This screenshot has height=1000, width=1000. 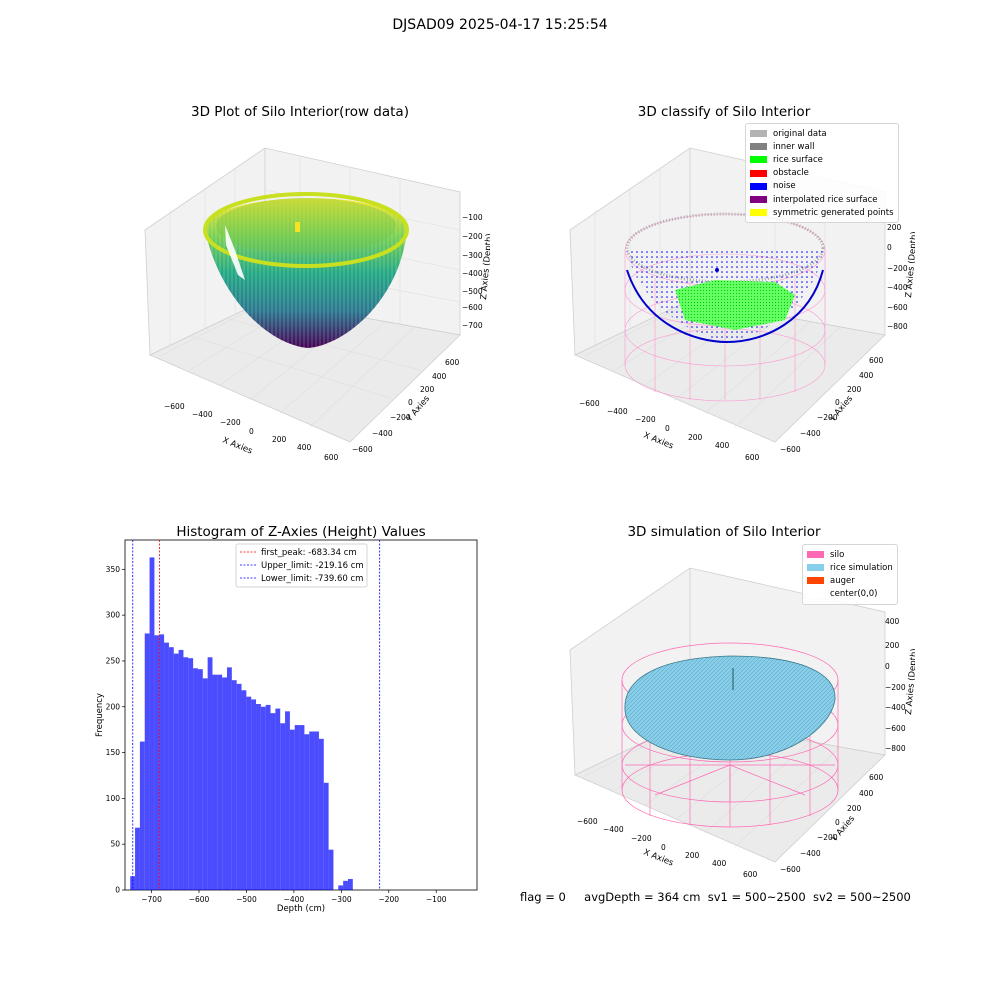 I want to click on classify-y-label: Y Axies, so click(x=841, y=409).